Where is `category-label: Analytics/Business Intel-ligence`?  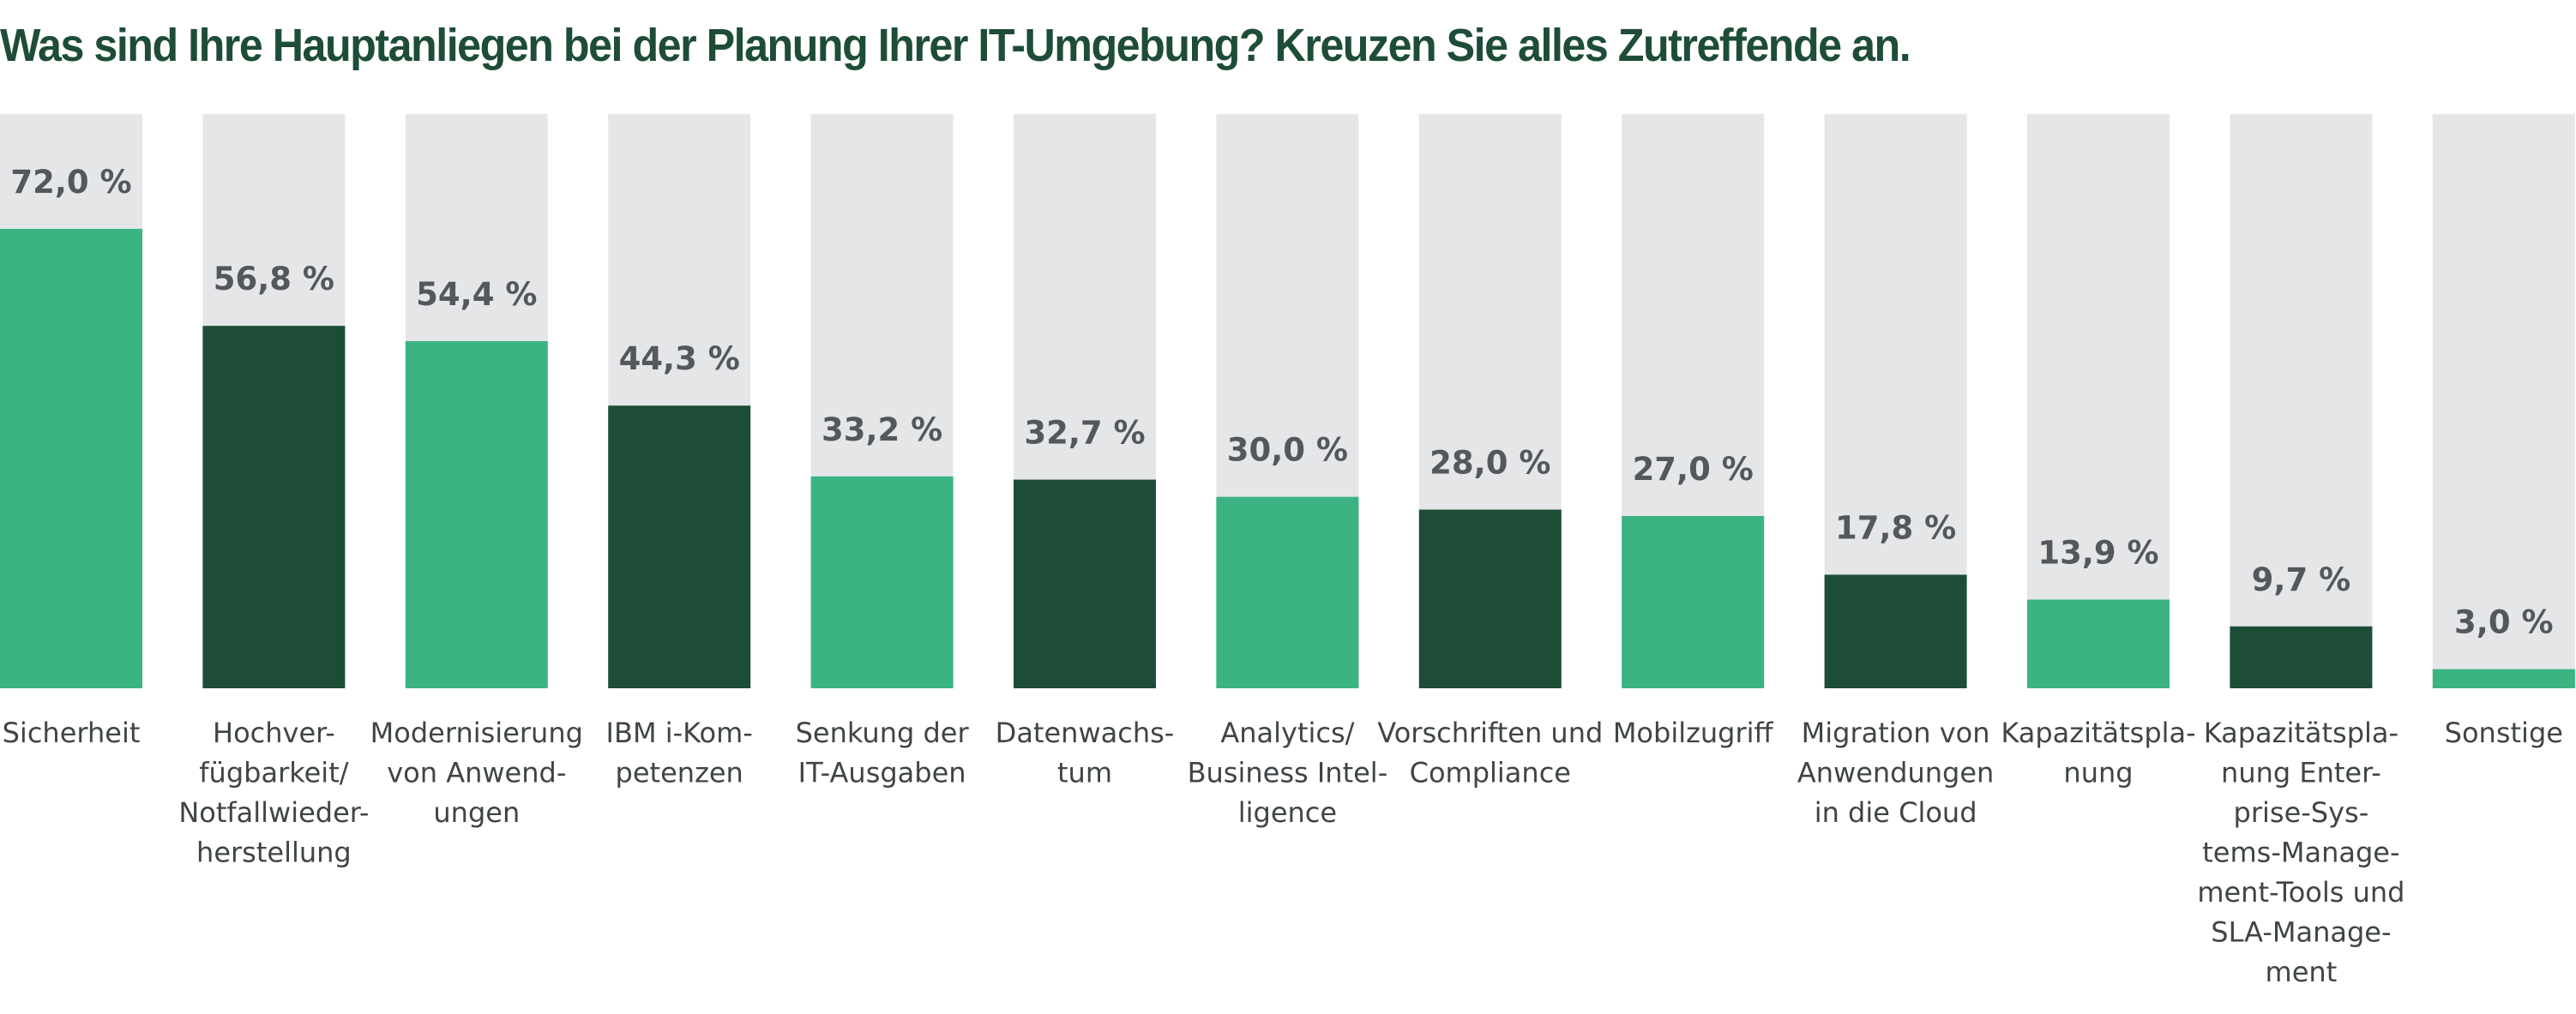 category-label: Analytics/Business Intel-ligence is located at coordinates (1288, 773).